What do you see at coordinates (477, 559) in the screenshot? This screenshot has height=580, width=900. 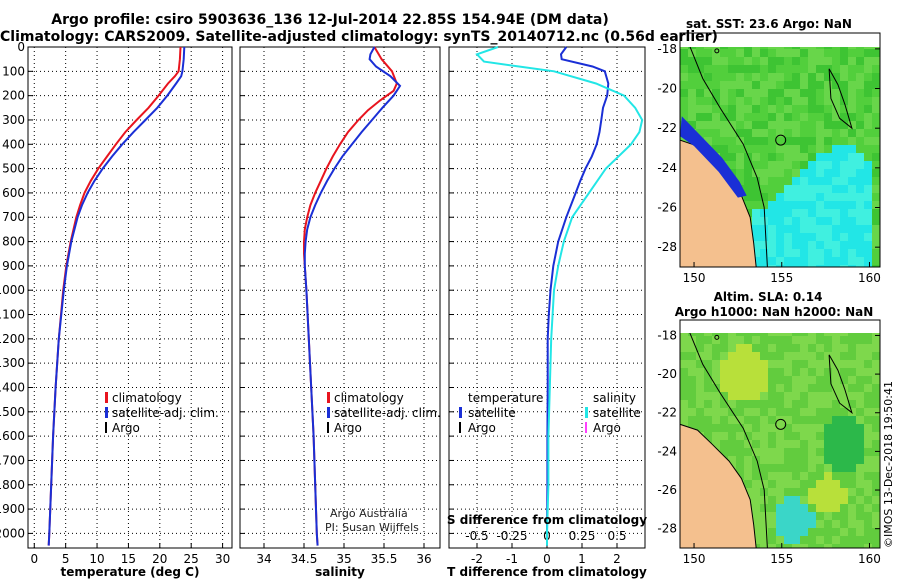 I see `x-tick-label: -2` at bounding box center [477, 559].